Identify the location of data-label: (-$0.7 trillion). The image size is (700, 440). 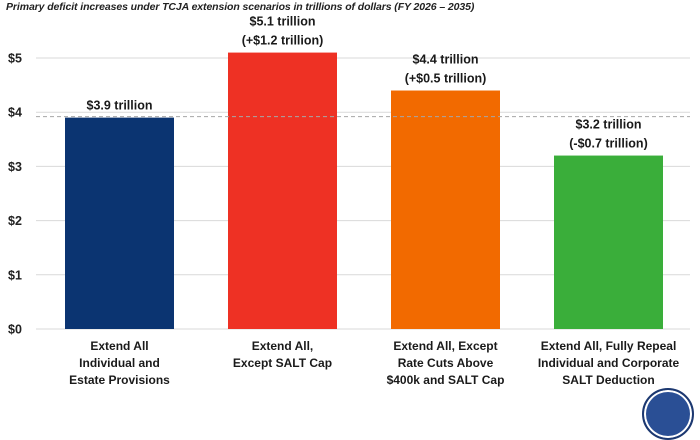
(608, 144).